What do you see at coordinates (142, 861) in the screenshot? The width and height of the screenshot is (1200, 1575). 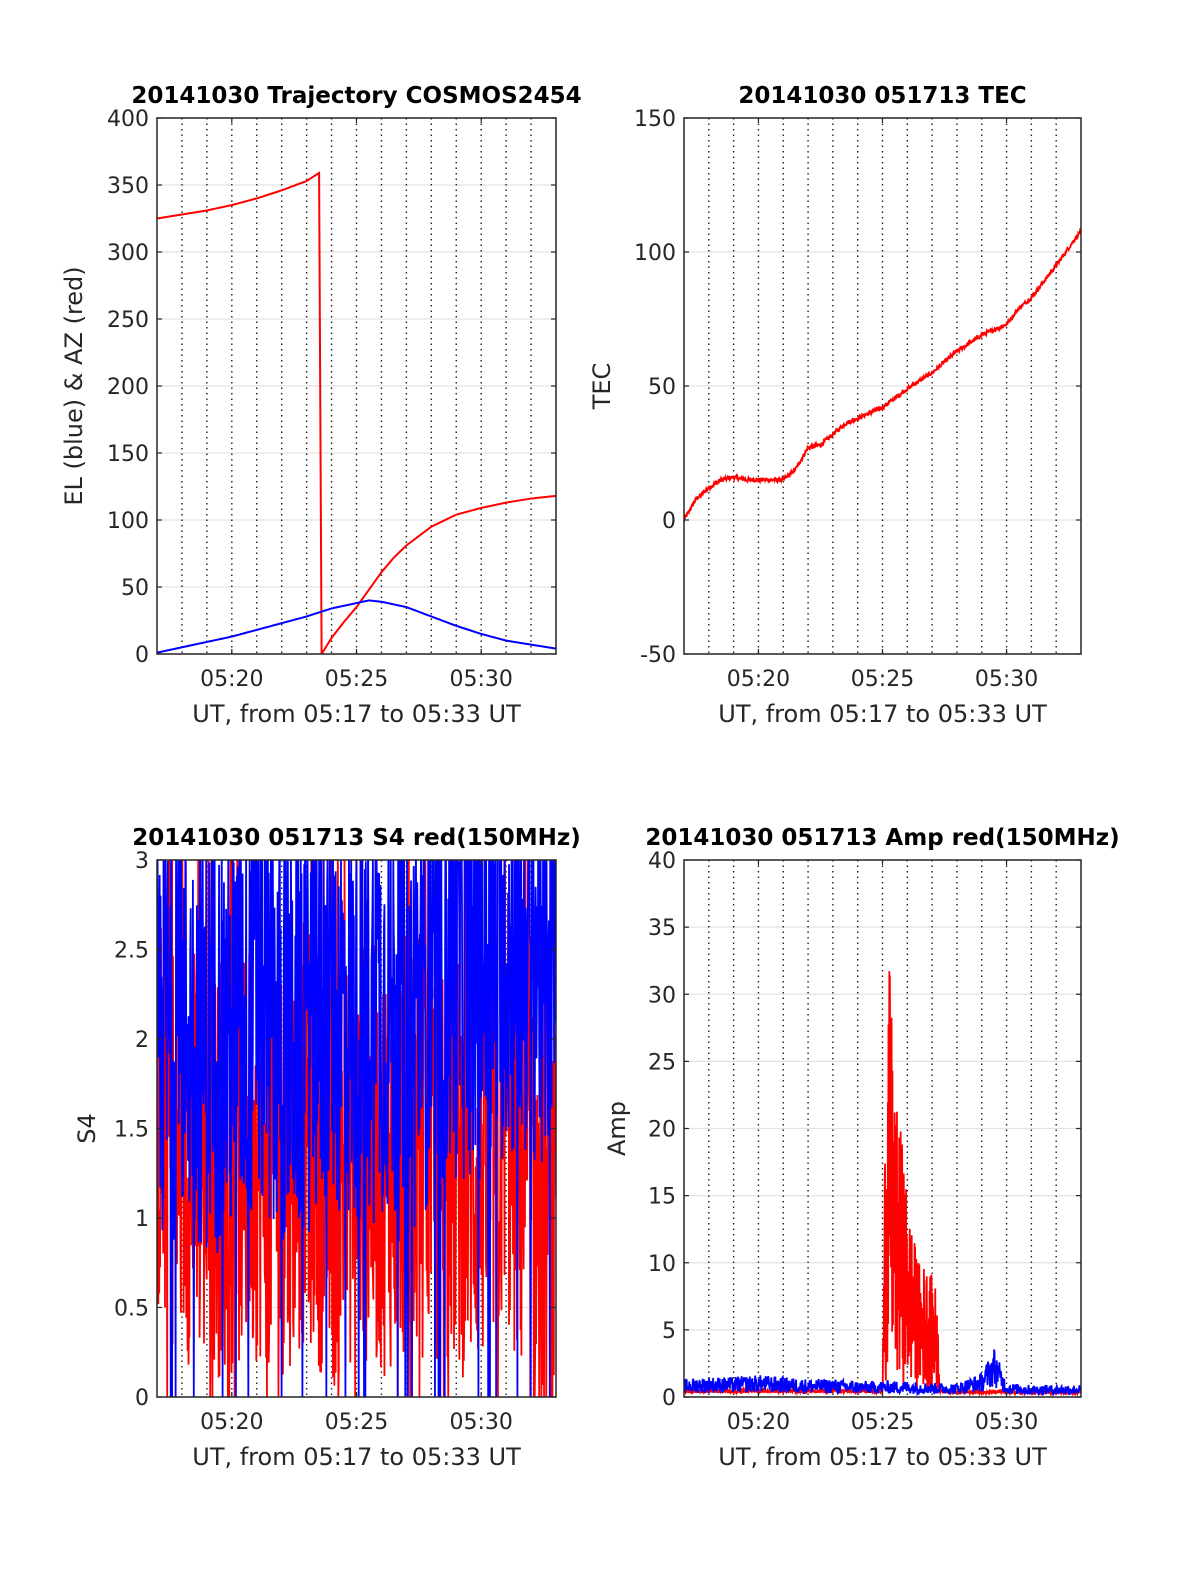 I see `y-tick-label: 3` at bounding box center [142, 861].